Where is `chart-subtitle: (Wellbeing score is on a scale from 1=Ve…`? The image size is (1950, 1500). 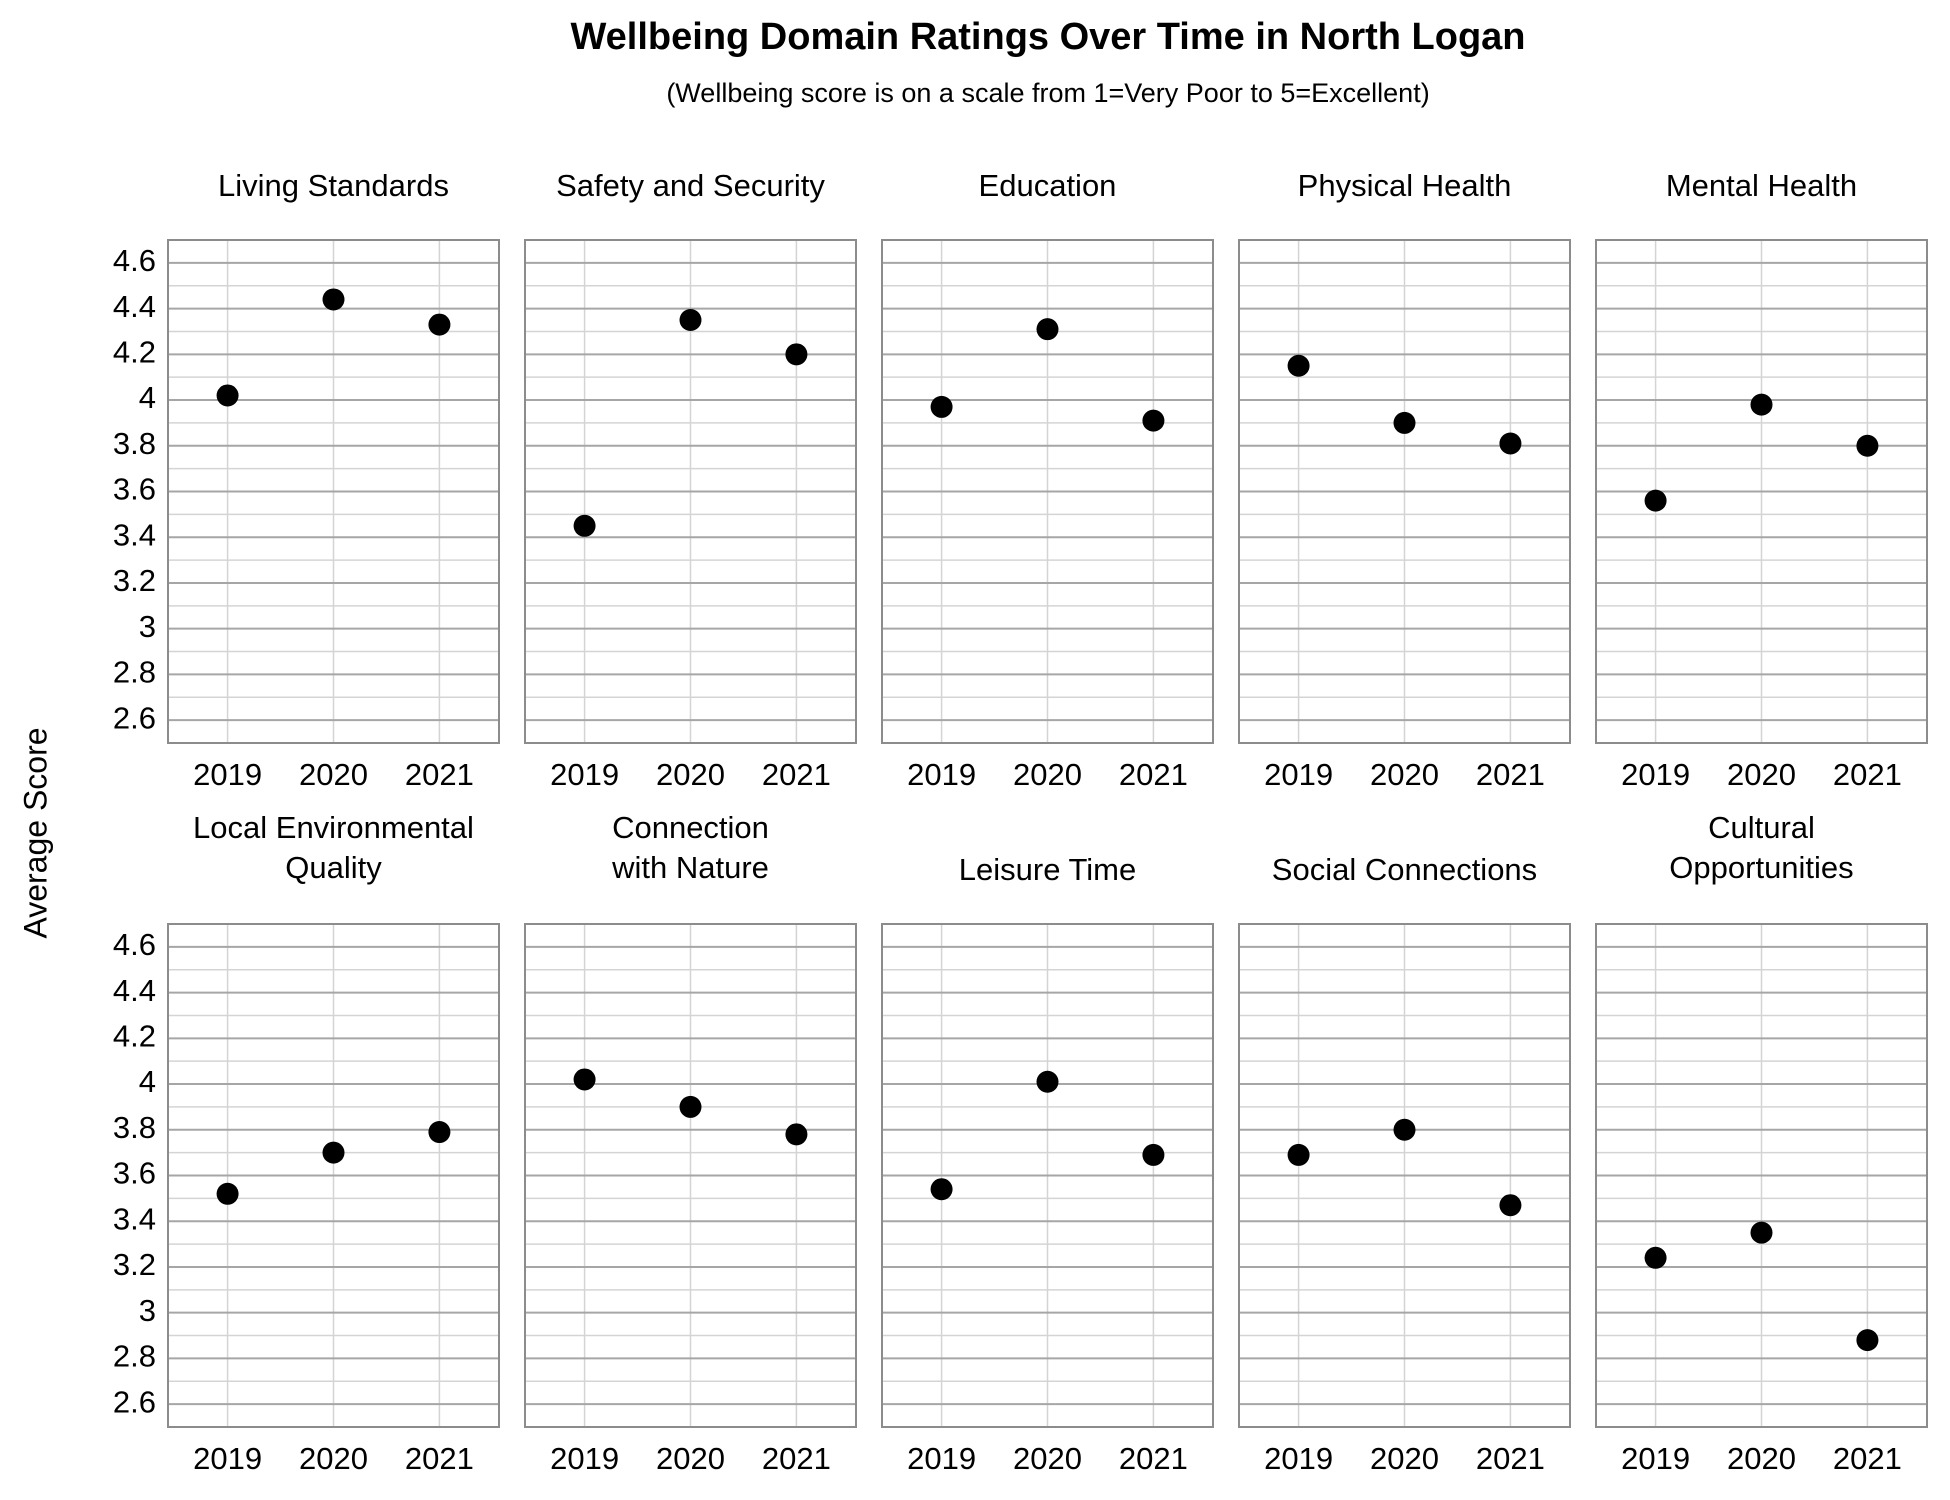 chart-subtitle: (Wellbeing score is on a scale from 1=Ve… is located at coordinates (1047, 93).